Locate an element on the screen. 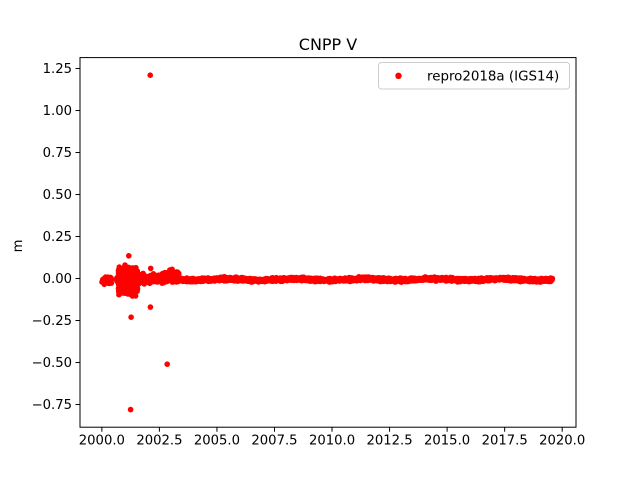 Image resolution: width=640 pixels, height=480 pixels. legend: repro2018a (IGS14) is located at coordinates (474, 76).